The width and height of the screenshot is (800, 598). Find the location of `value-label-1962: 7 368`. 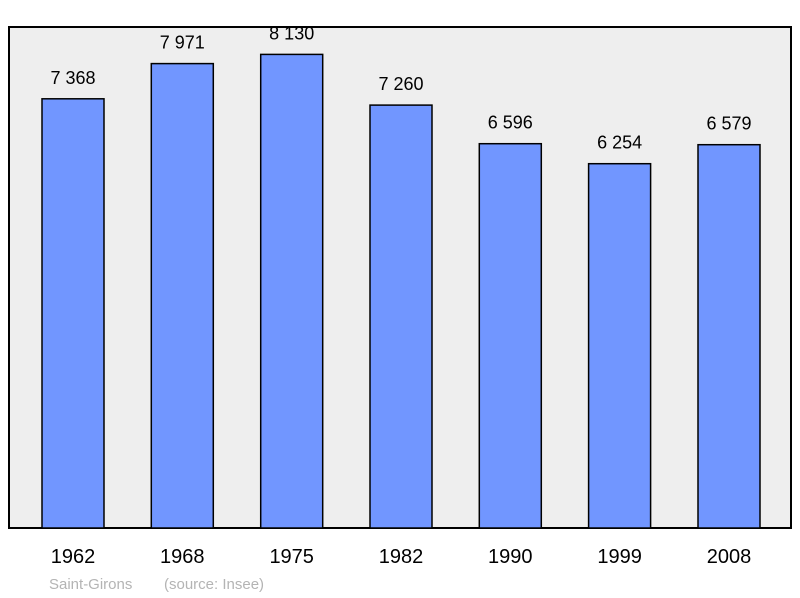

value-label-1962: 7 368 is located at coordinates (72, 78).